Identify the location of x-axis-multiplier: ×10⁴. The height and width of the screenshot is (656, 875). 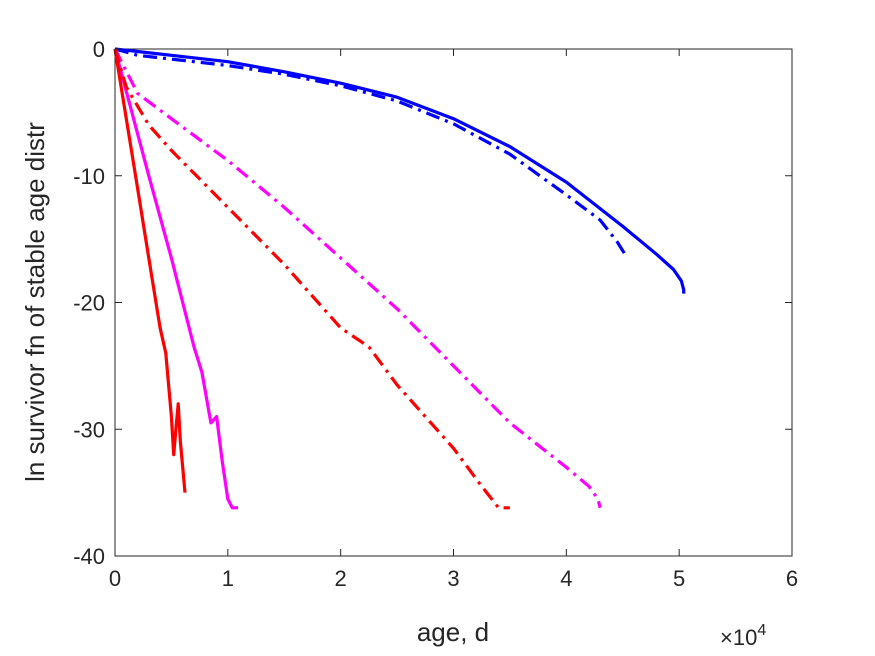
(743, 636).